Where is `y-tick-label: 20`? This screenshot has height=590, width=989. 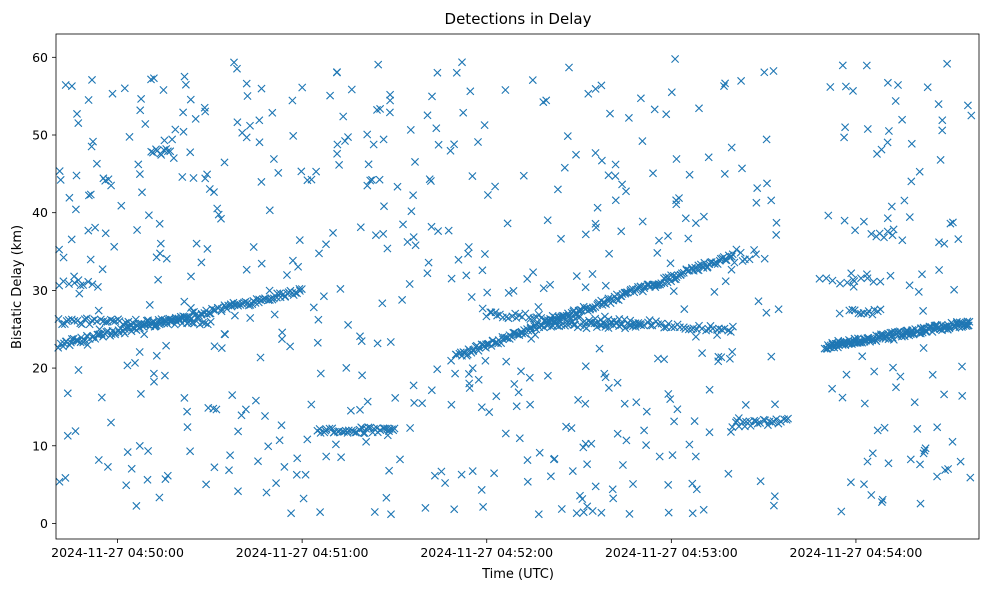
y-tick-label: 20 is located at coordinates (40, 368).